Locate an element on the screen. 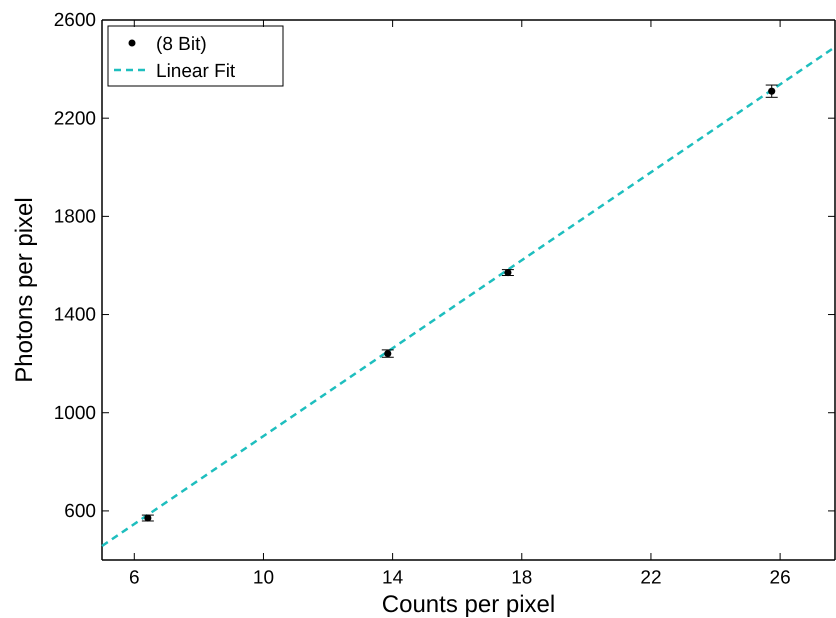 This screenshot has height=618, width=836. y-tick-label: 1000 is located at coordinates (75, 413).